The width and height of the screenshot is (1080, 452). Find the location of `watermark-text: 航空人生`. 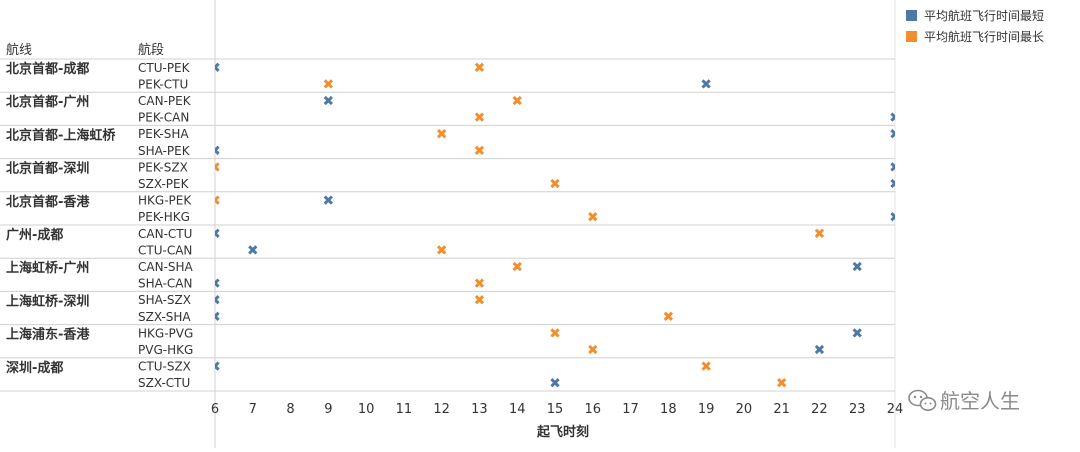

watermark-text: 航空人生 is located at coordinates (980, 401).